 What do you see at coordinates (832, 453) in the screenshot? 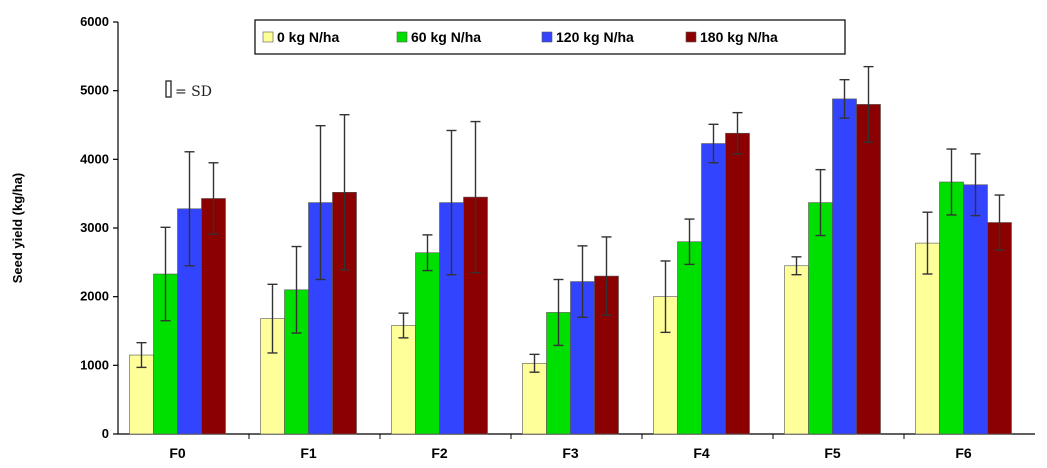
I see `x-tick-label: F5` at bounding box center [832, 453].